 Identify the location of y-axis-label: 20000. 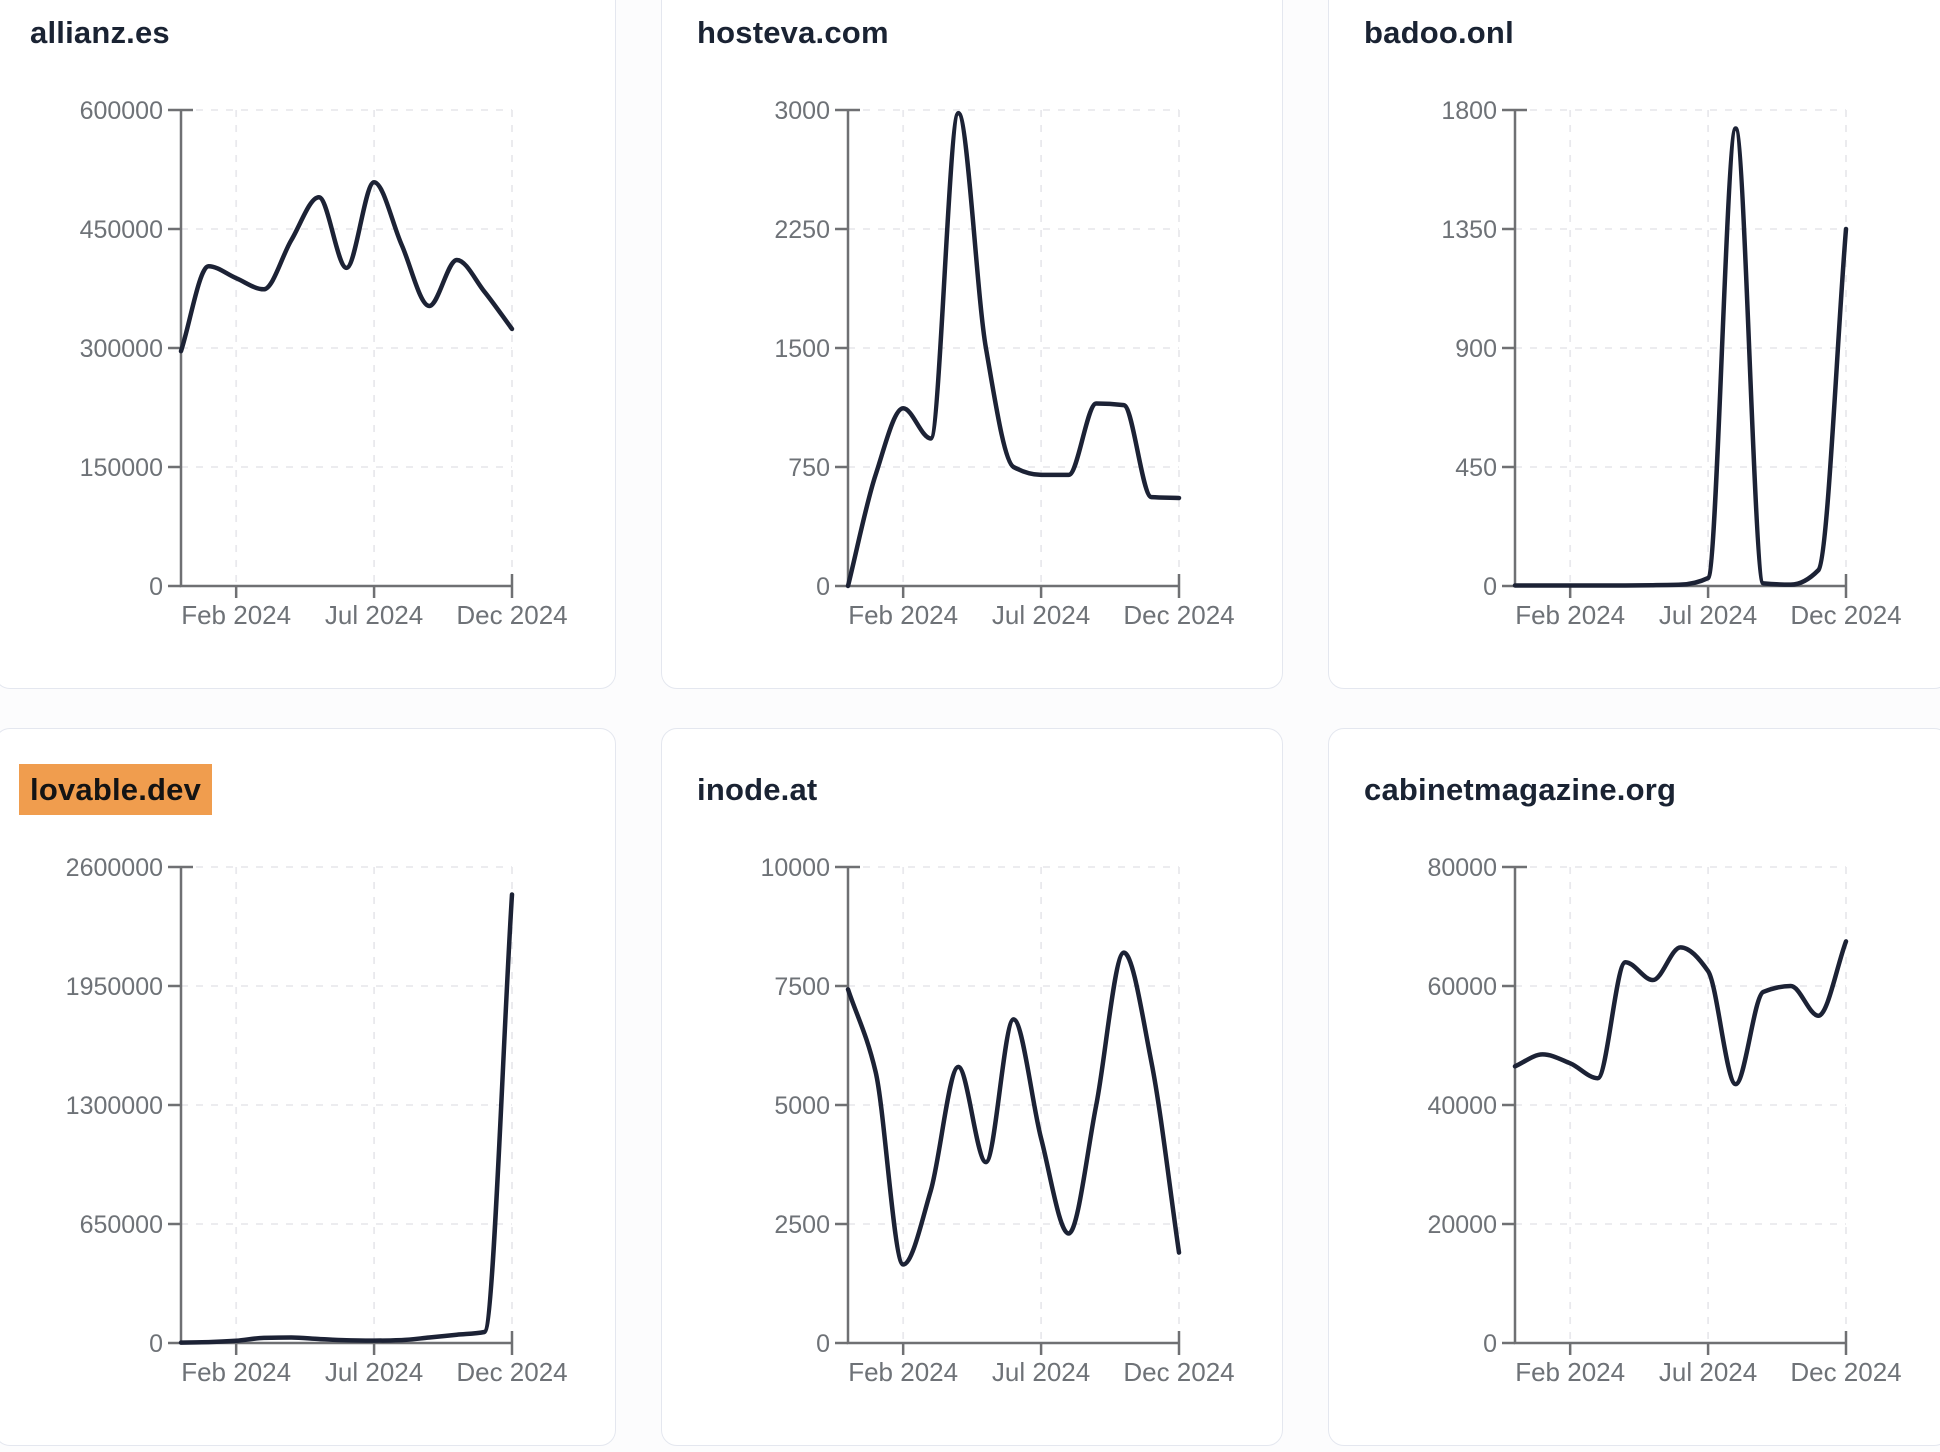
(1462, 1225).